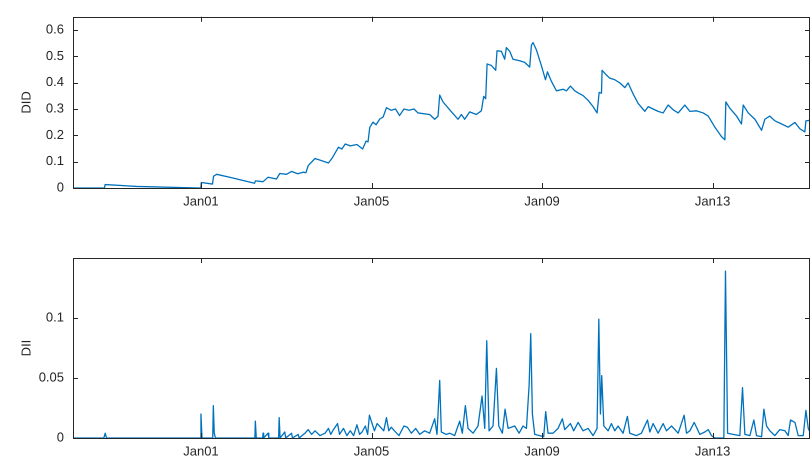 This screenshot has height=465, width=811. Describe the element at coordinates (55, 55) in the screenshot. I see `y-tick-label: 0.5` at that location.